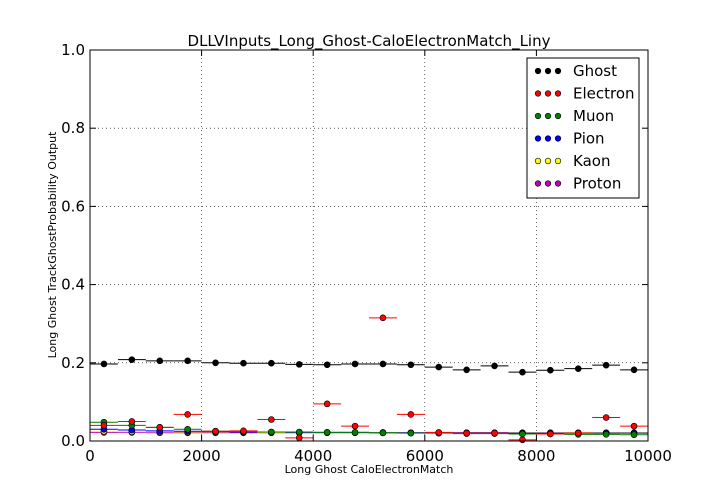  What do you see at coordinates (536, 456) in the screenshot?
I see `x-tick-label: 8000` at bounding box center [536, 456].